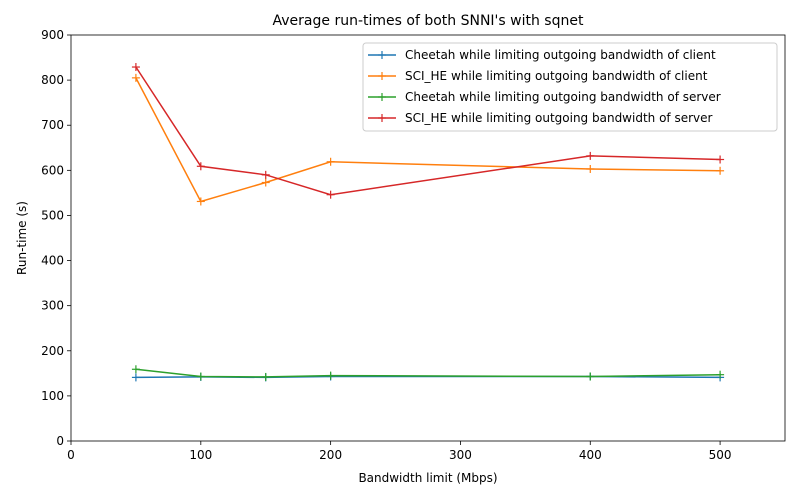 The height and width of the screenshot is (500, 800). What do you see at coordinates (52, 261) in the screenshot?
I see `y-tick-label: 400` at bounding box center [52, 261].